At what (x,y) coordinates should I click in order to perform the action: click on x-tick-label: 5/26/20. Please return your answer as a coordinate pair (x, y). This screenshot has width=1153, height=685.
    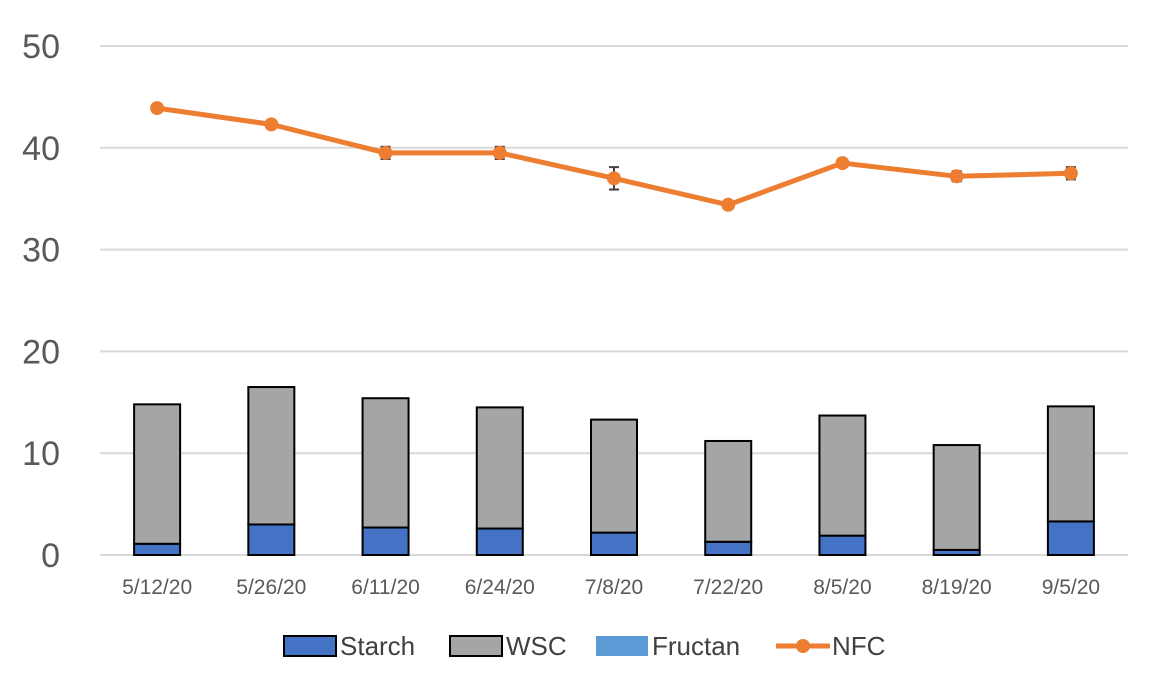
    Looking at the image, I should click on (271, 587).